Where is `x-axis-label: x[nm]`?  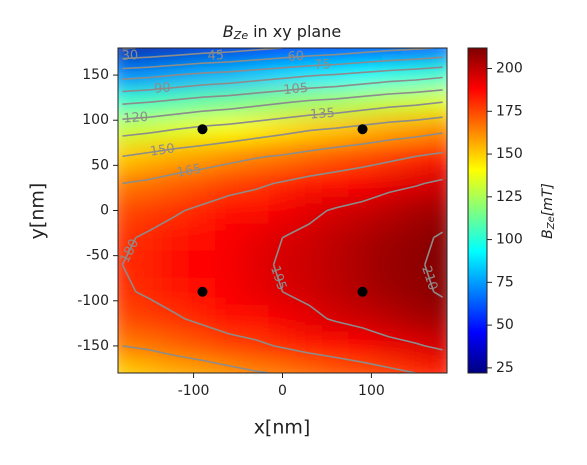
x-axis-label: x[nm] is located at coordinates (282, 428).